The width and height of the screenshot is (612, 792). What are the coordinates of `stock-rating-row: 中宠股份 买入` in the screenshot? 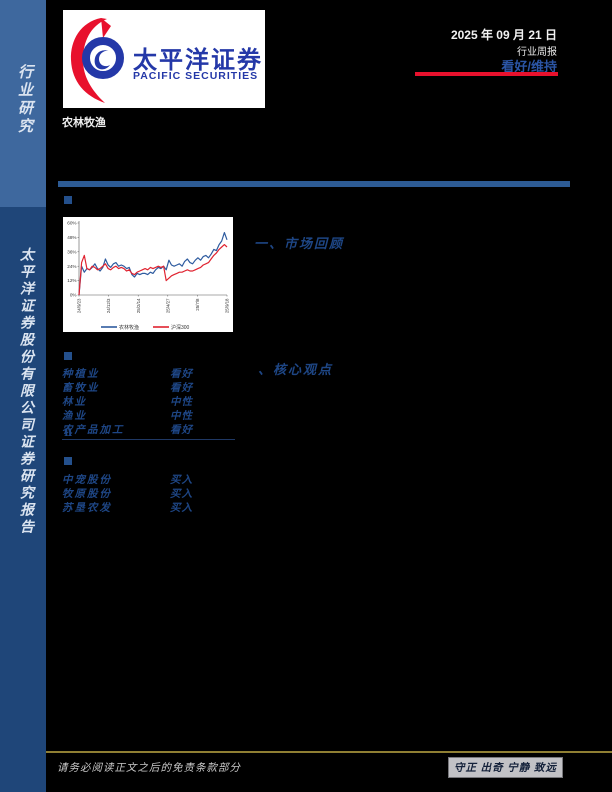 It's located at (162, 479).